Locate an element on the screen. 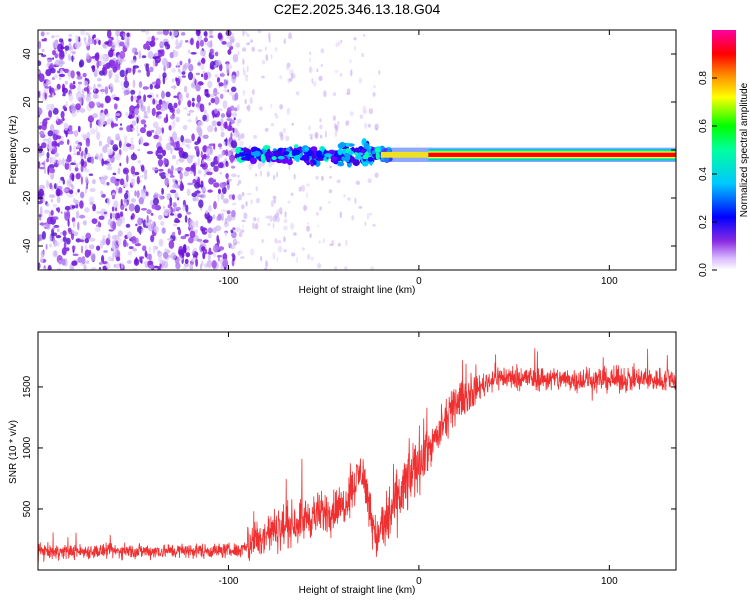  y-tick-label: 1500 is located at coordinates (27, 386).